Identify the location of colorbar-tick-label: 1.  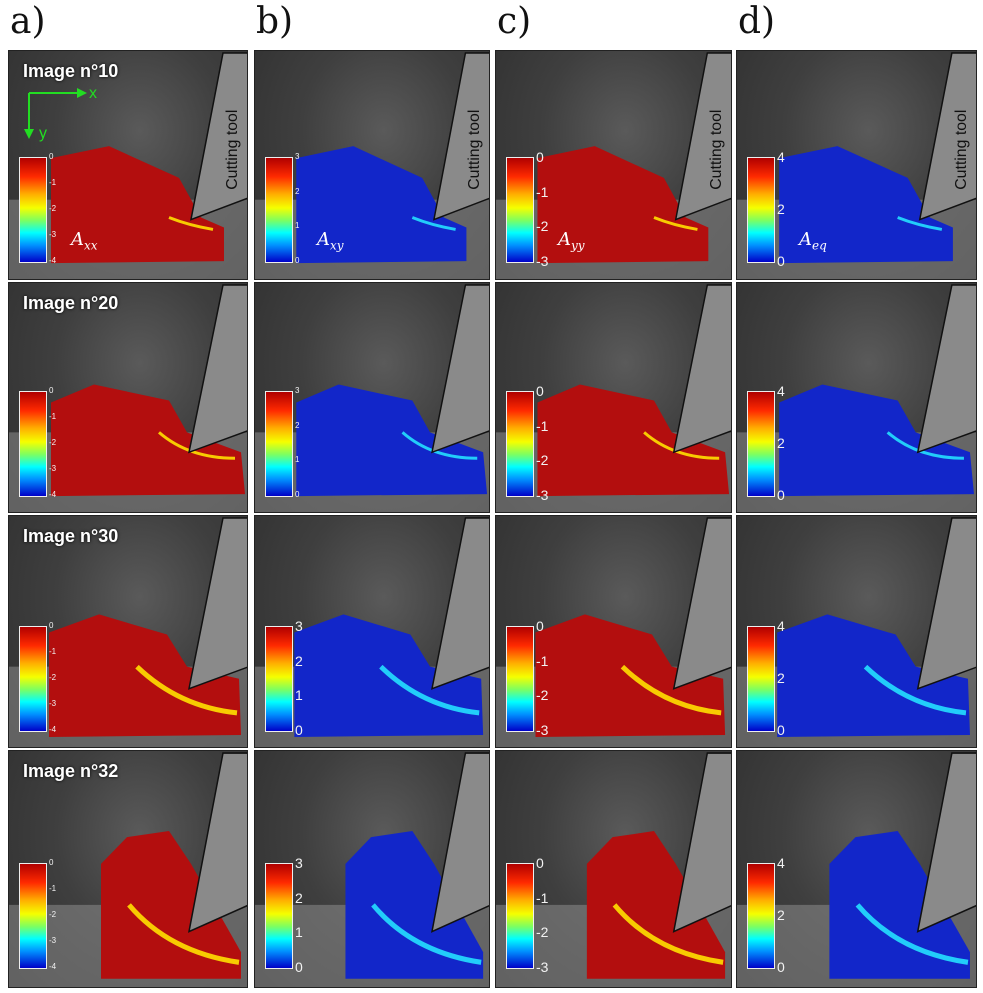
(297, 460).